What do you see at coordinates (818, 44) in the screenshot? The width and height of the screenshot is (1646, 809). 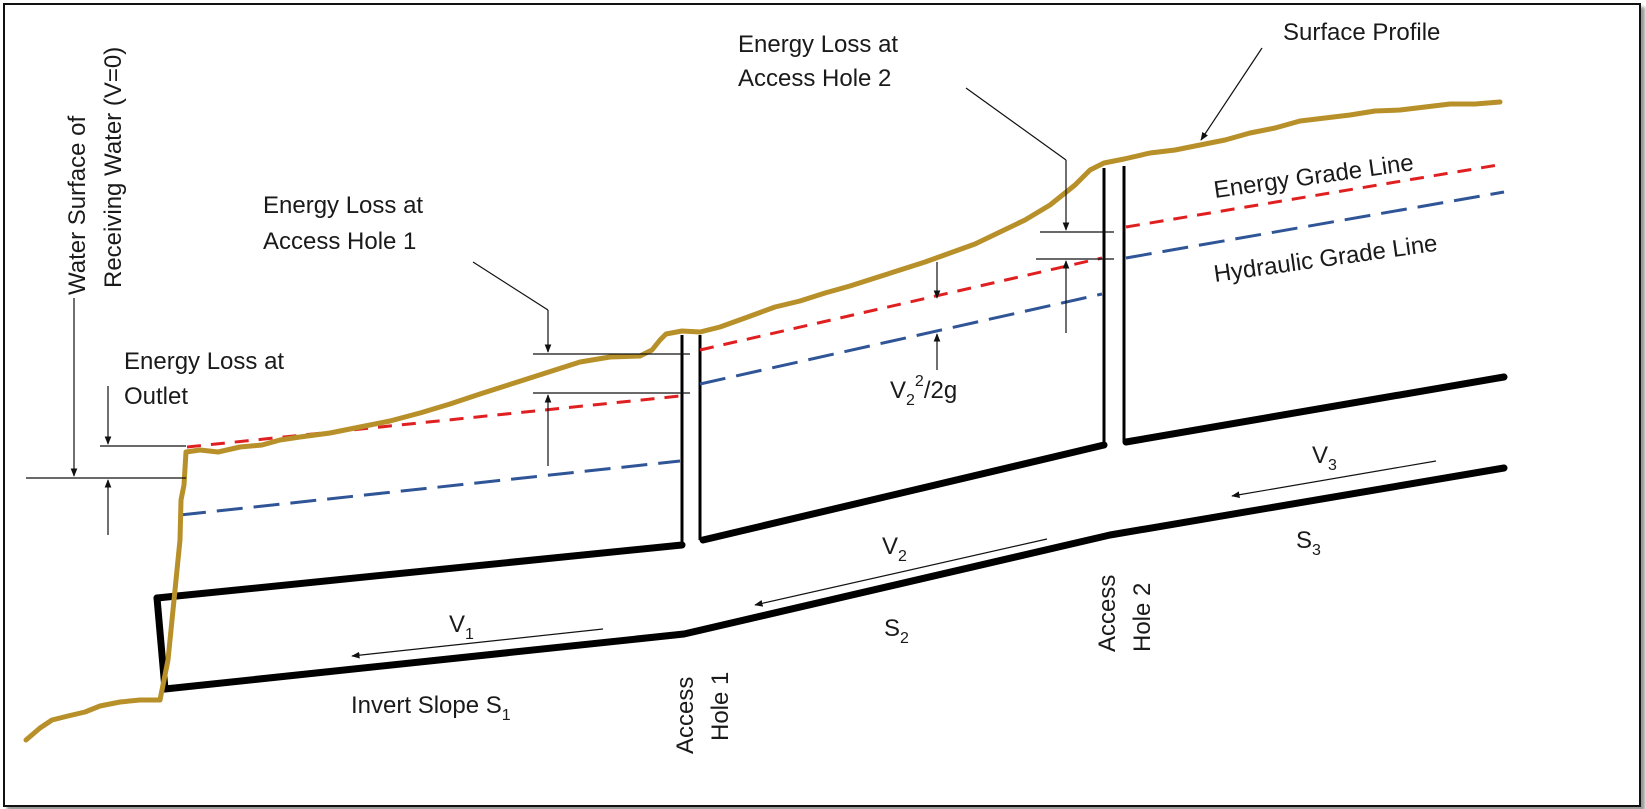 I see `energy-loss-hole2-label: Energy Loss at` at bounding box center [818, 44].